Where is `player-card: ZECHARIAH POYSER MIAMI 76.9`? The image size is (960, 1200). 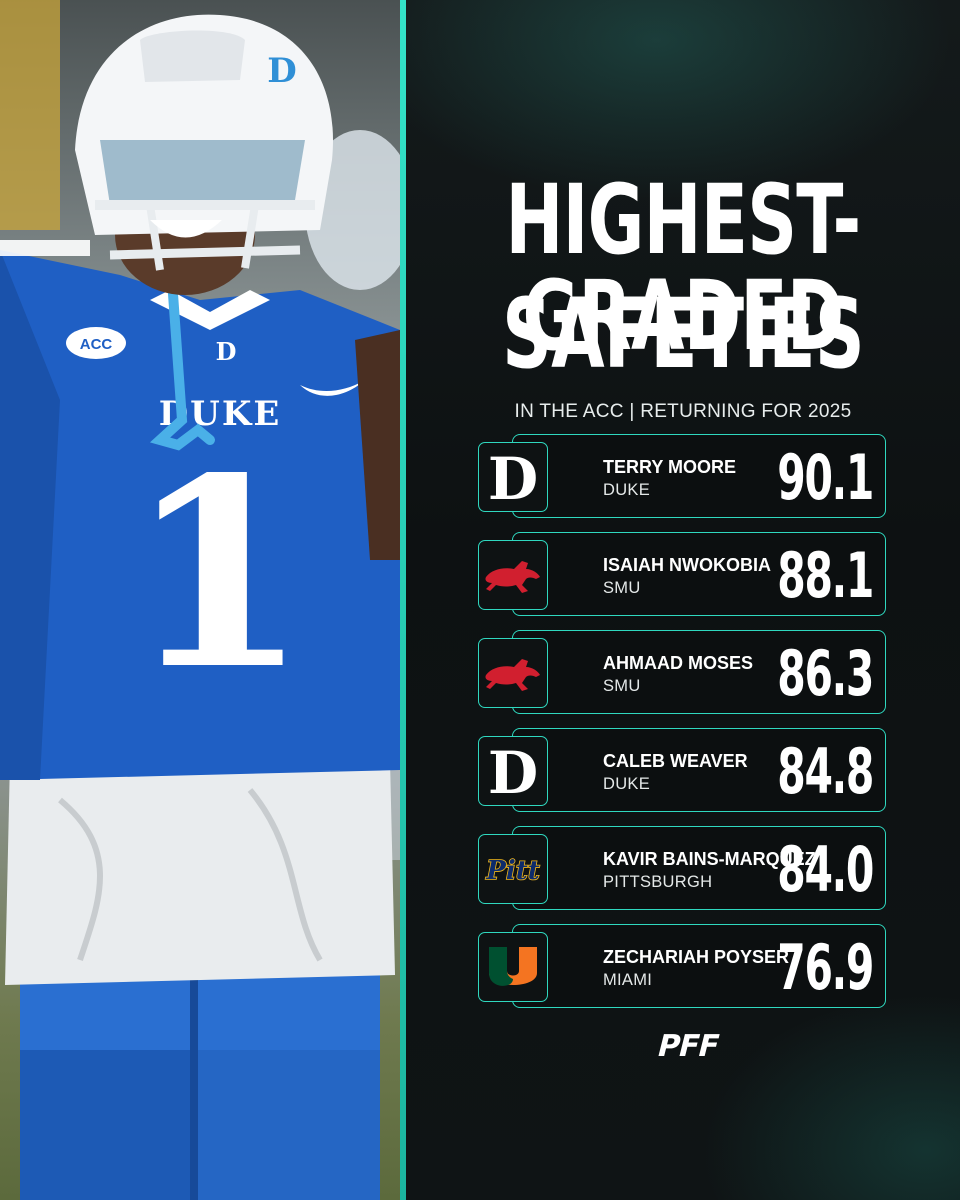 player-card: ZECHARIAH POYSER MIAMI 76.9 is located at coordinates (699, 966).